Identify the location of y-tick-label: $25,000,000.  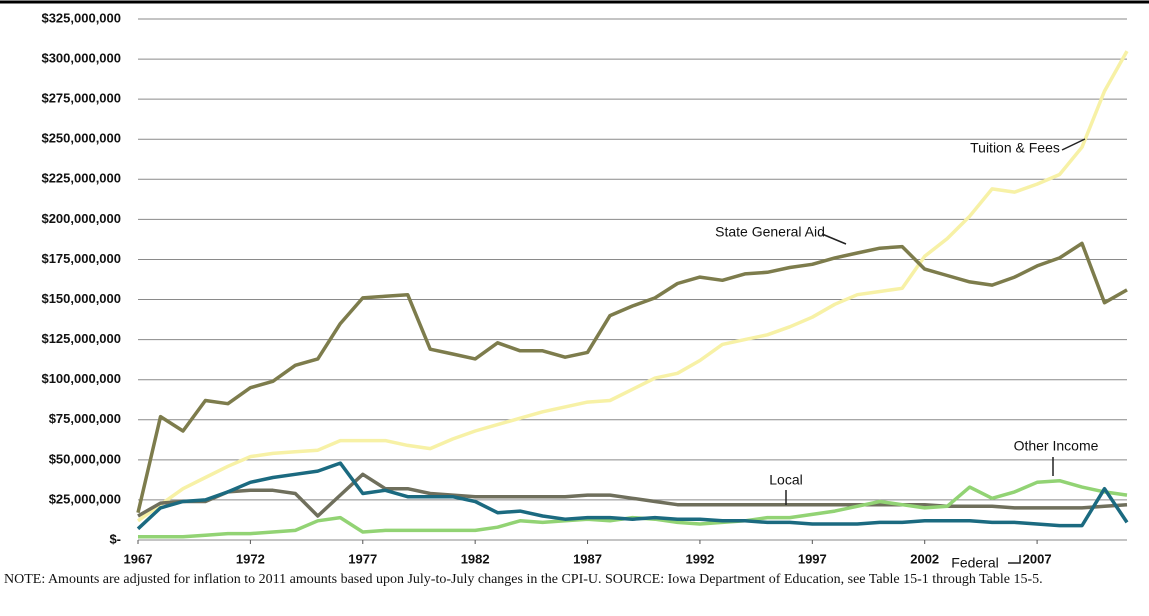
(85, 498).